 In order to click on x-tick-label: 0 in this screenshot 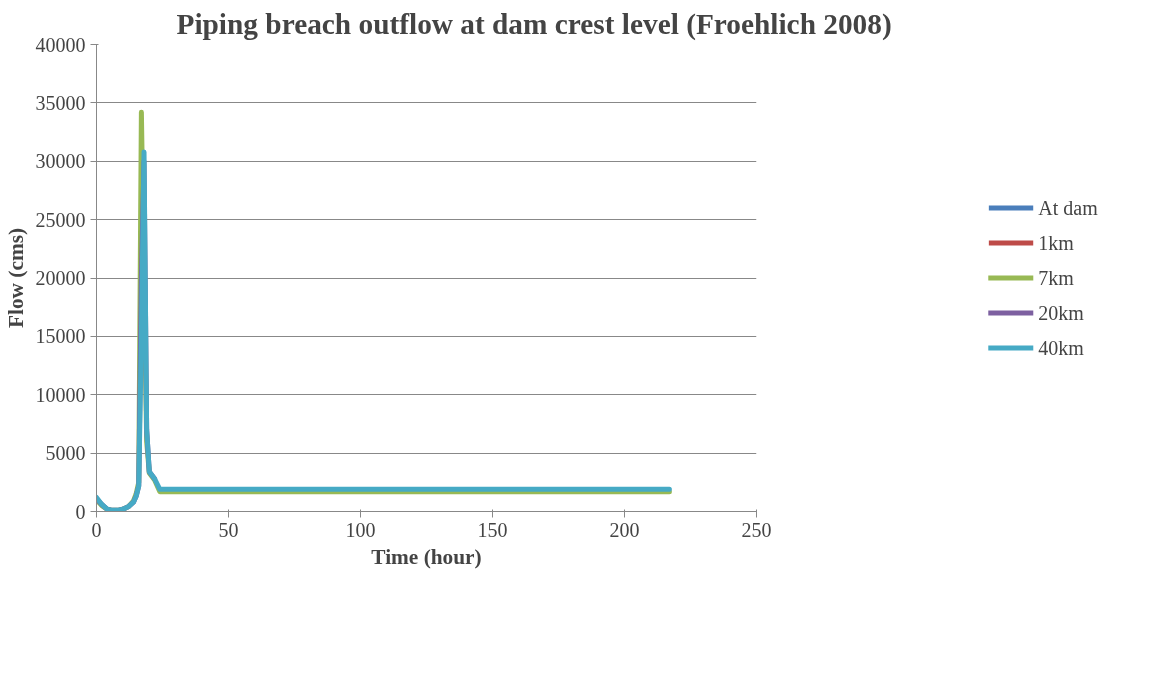, I will do `click(96, 529)`.